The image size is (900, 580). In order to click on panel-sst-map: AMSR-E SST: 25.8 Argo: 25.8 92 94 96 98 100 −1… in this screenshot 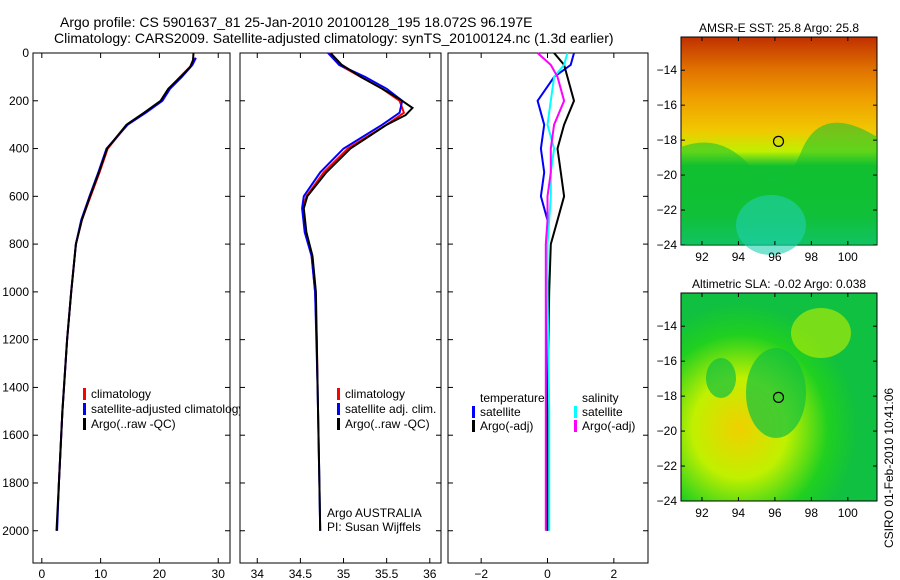, I will do `click(767, 142)`.